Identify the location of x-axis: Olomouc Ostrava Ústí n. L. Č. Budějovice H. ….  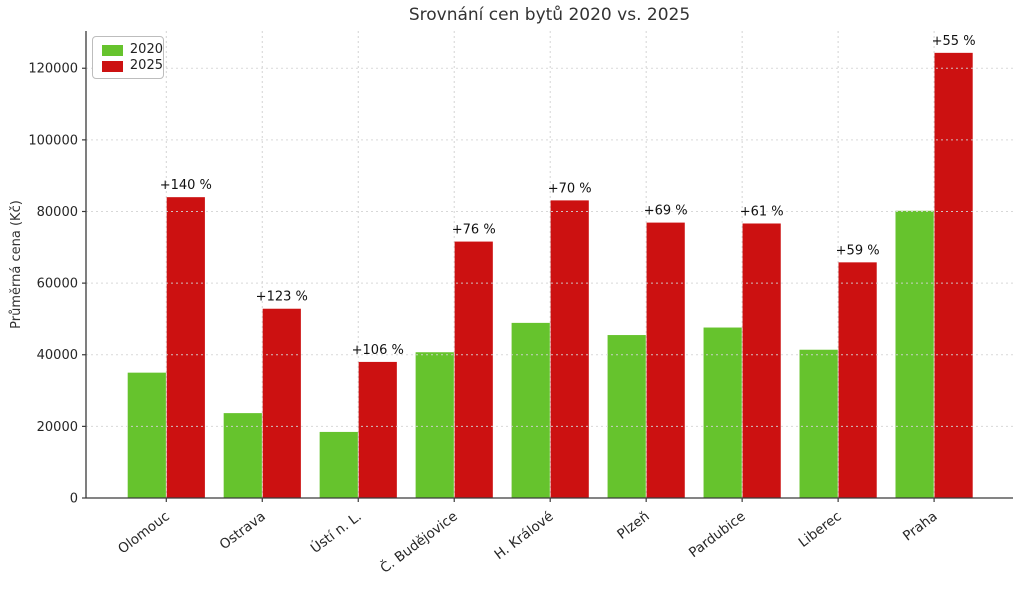
(528, 537).